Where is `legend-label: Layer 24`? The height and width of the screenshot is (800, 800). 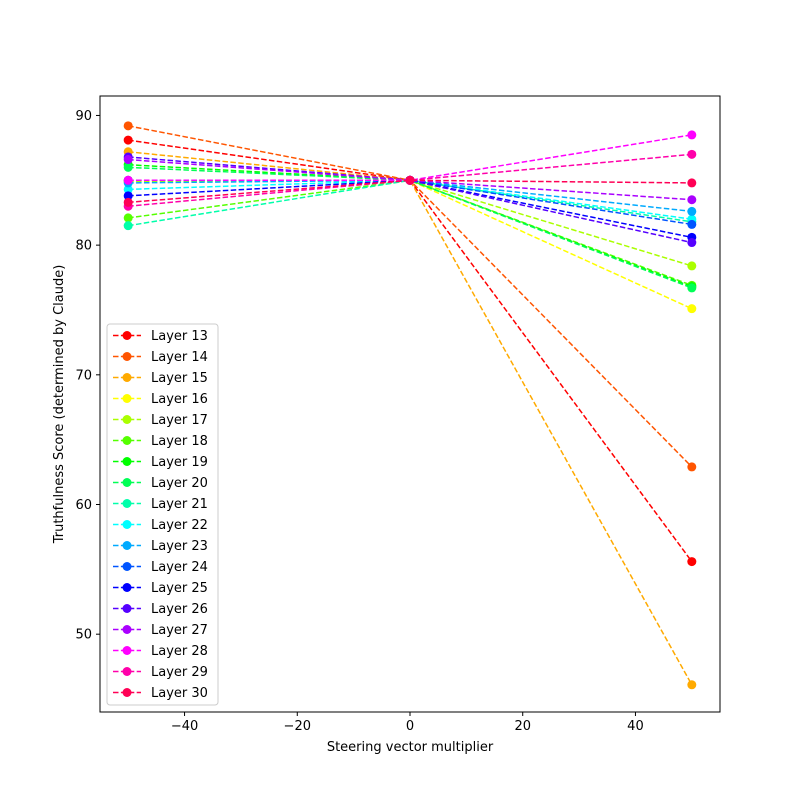 legend-label: Layer 24 is located at coordinates (179, 567).